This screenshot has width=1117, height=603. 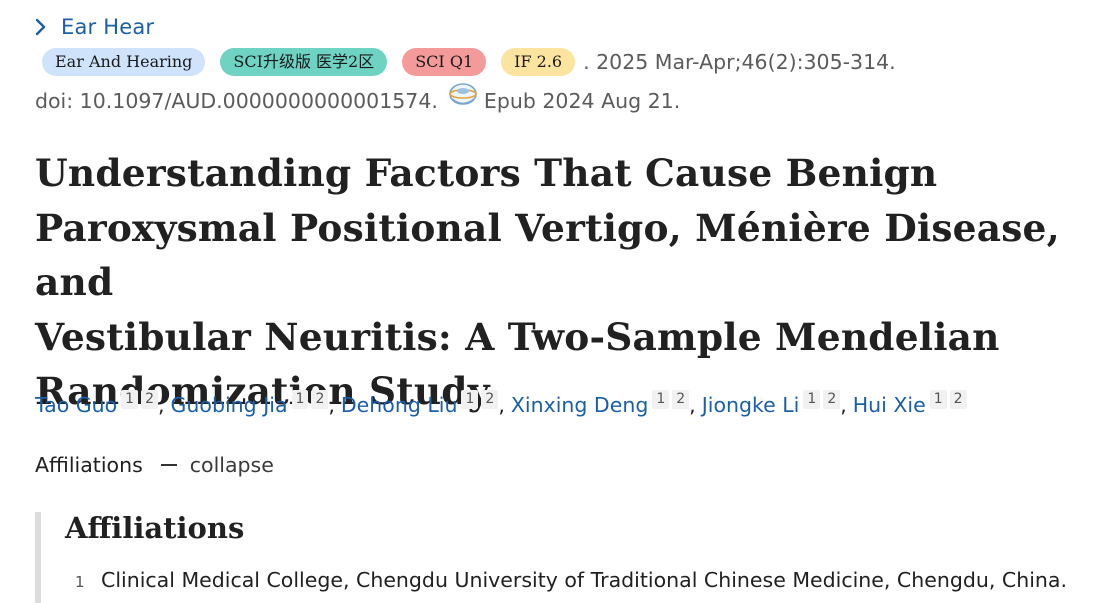 I want to click on title-line-4: Randomization Study, so click(x=262, y=391).